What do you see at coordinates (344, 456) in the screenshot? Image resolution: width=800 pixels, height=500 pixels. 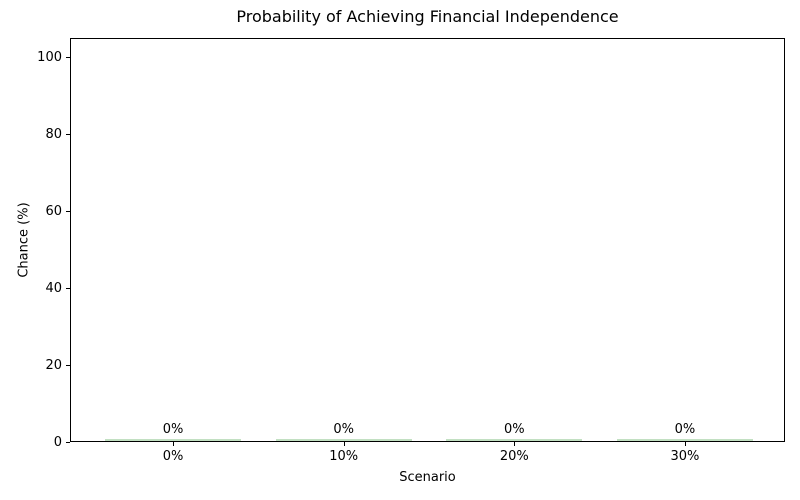 I see `x-tick-label: 10%` at bounding box center [344, 456].